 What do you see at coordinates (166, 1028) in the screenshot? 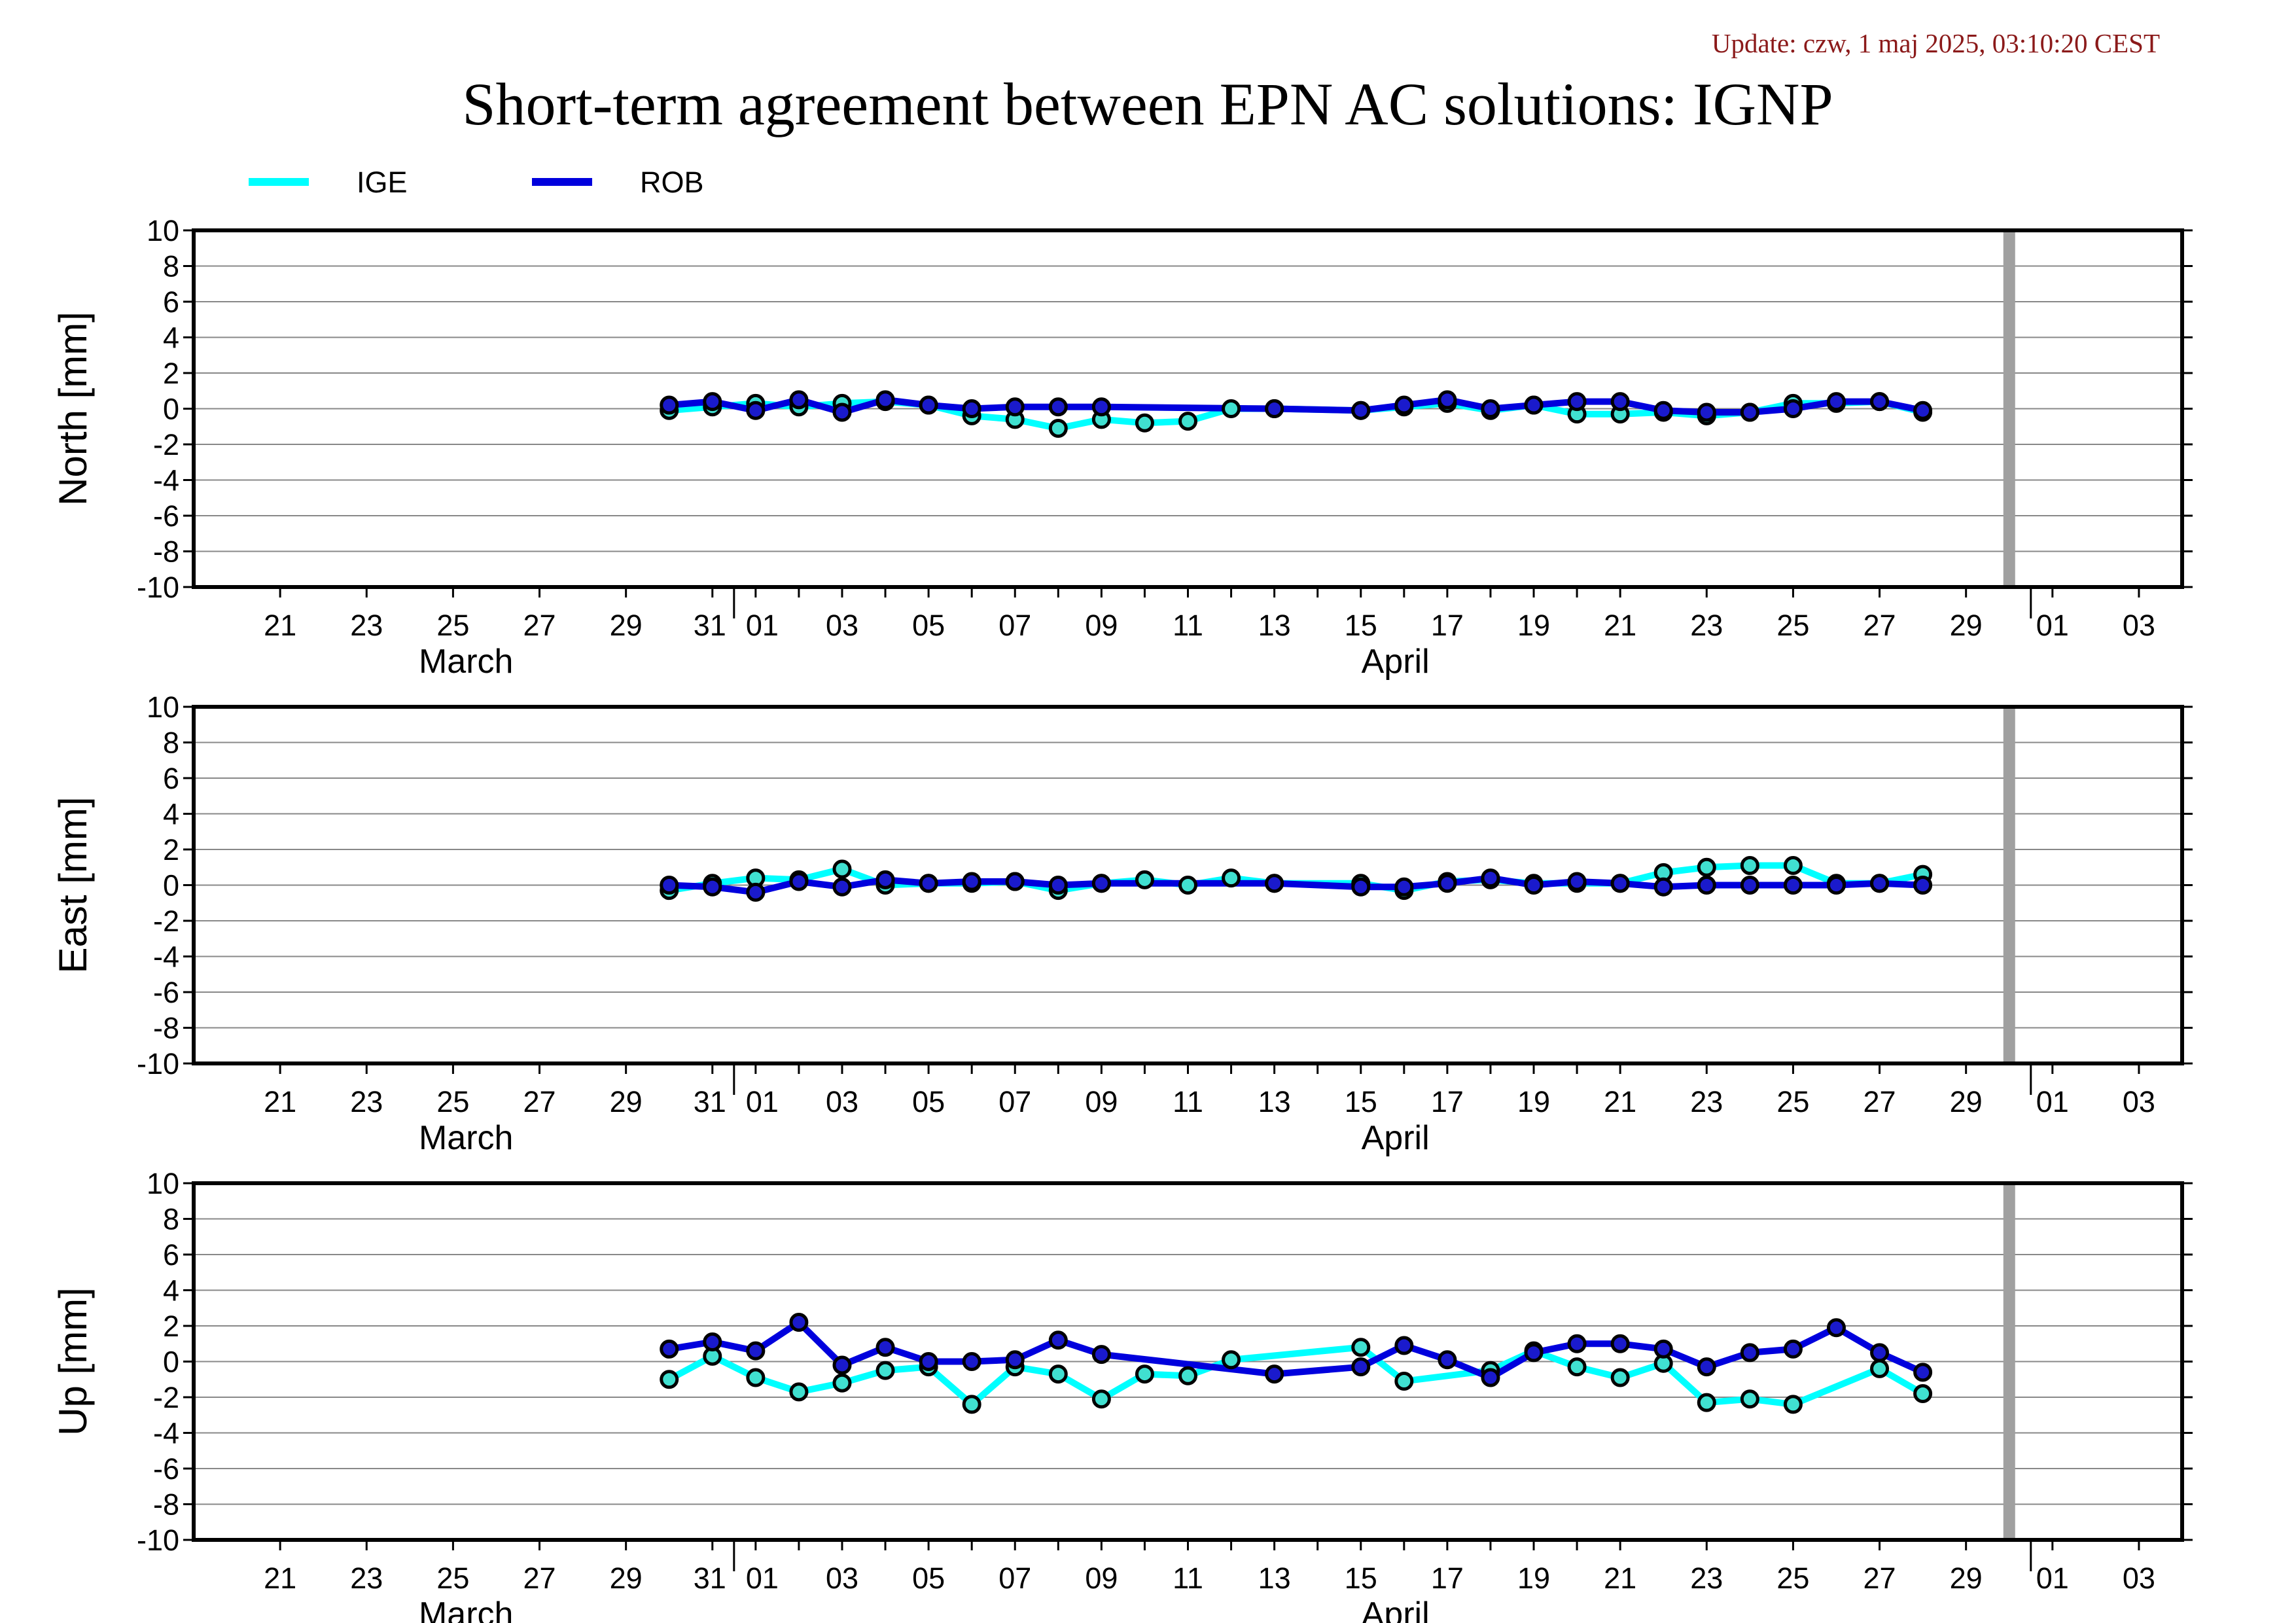
I see `y-tick-label: -8` at bounding box center [166, 1028].